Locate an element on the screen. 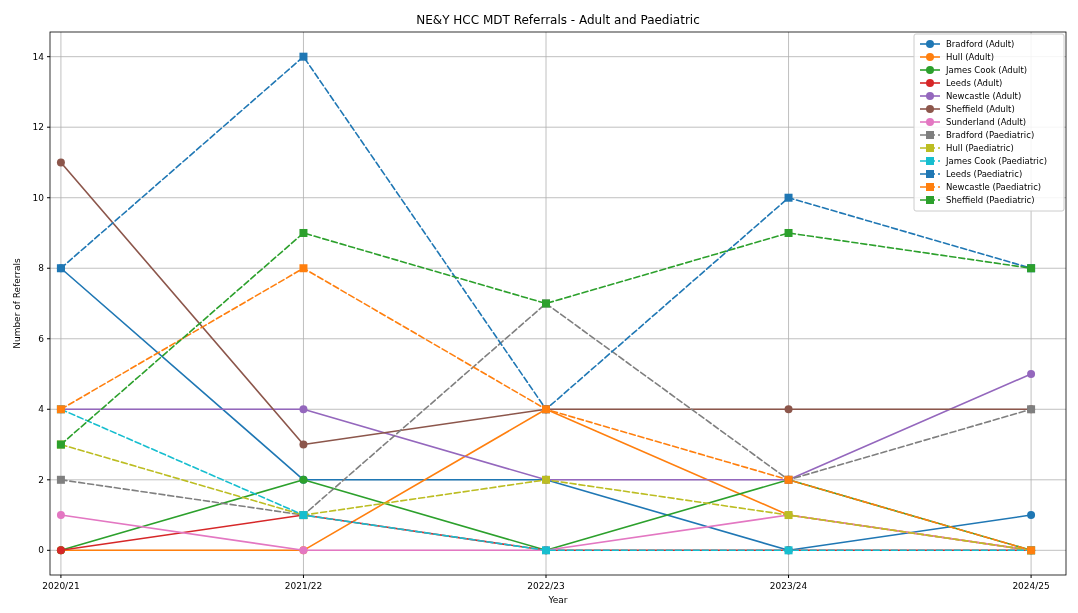 The height and width of the screenshot is (613, 1078). x-tick-label: 2021/22 is located at coordinates (303, 586).